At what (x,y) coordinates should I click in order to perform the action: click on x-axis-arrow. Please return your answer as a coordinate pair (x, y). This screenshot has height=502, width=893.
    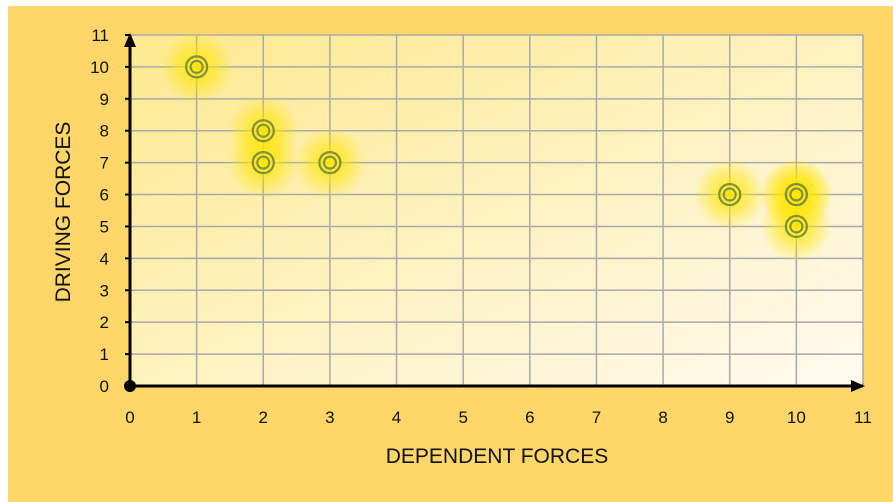
    Looking at the image, I should click on (858, 386).